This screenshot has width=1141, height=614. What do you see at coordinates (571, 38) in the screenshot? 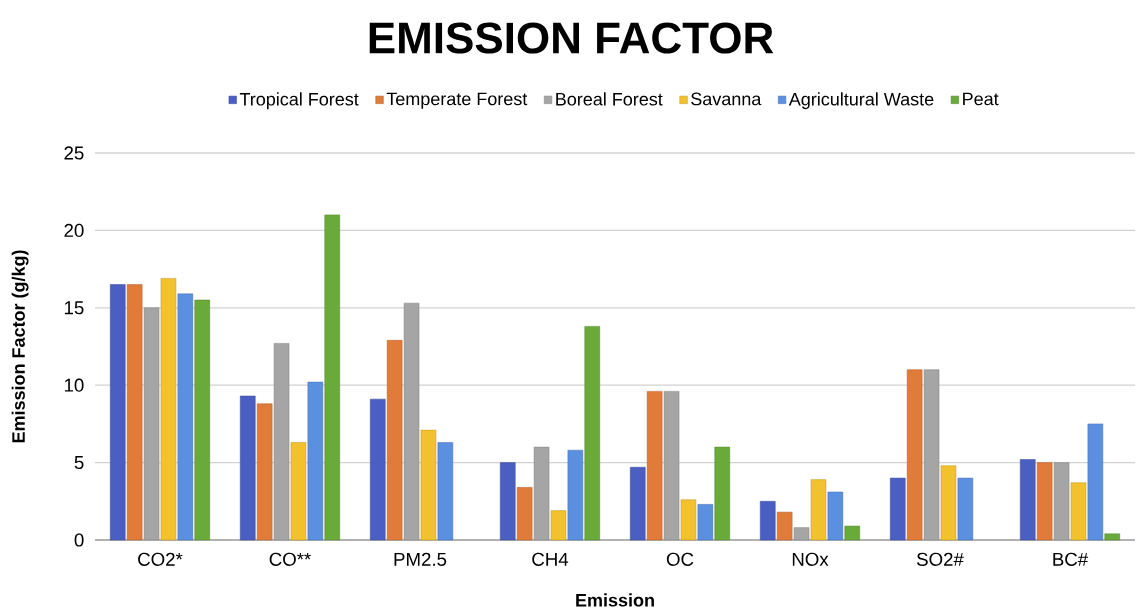
I see `chart-title: EMISSION FACTOR` at bounding box center [571, 38].